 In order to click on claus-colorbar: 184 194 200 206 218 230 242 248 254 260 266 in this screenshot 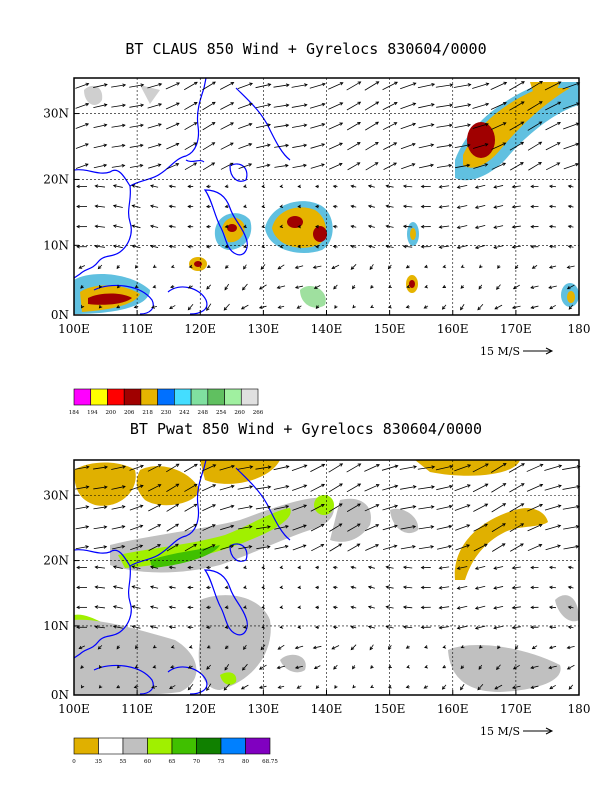, I will do `click(166, 402)`.